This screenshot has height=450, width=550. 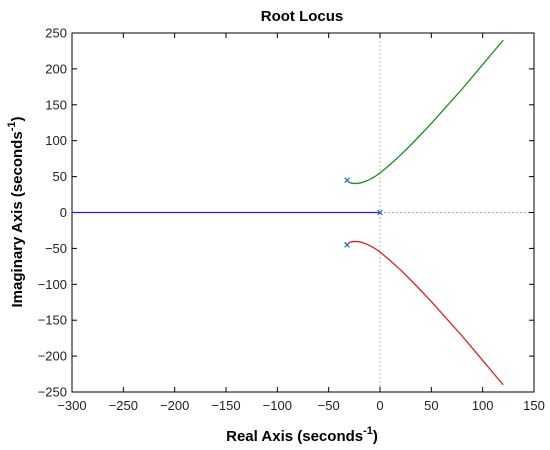 What do you see at coordinates (52, 356) in the screenshot?
I see `y-tick-label: −200` at bounding box center [52, 356].